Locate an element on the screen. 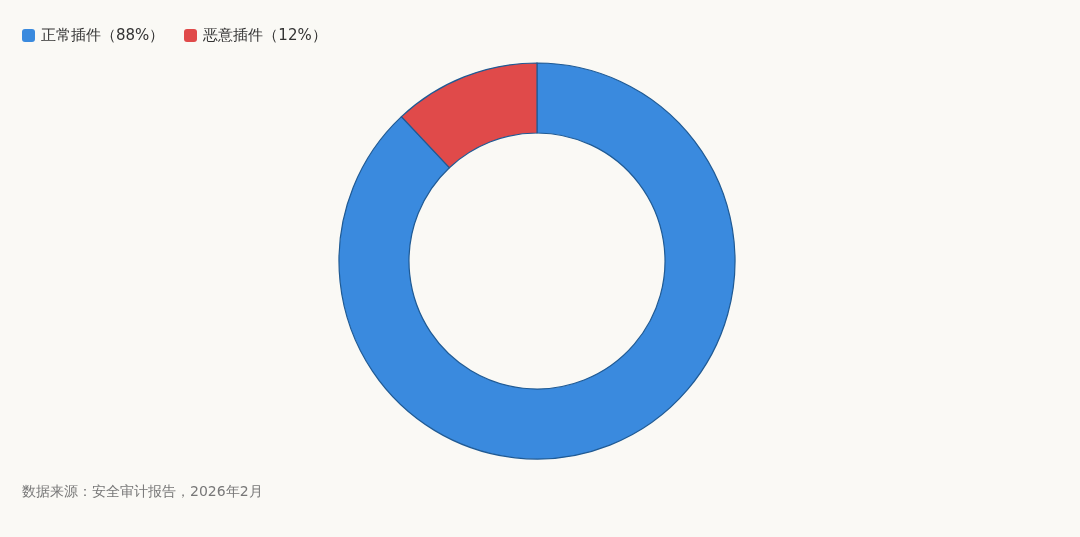  legend-label: 恶意插件（12%） is located at coordinates (265, 35).